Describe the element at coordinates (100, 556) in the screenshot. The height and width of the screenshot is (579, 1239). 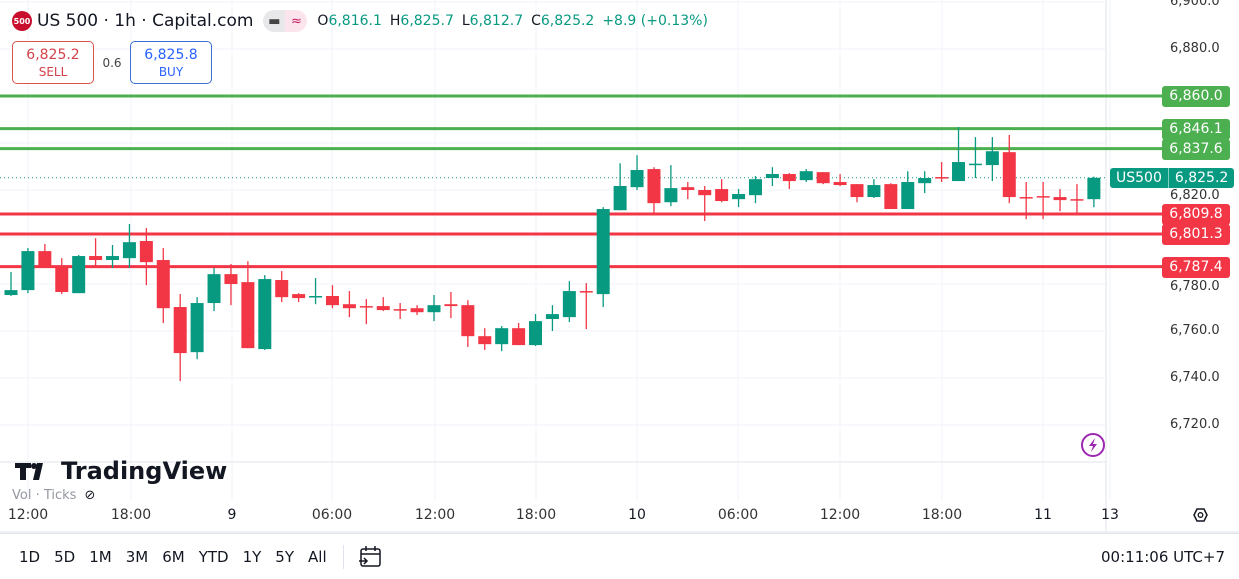
I see `range-button-1m: 1M` at that location.